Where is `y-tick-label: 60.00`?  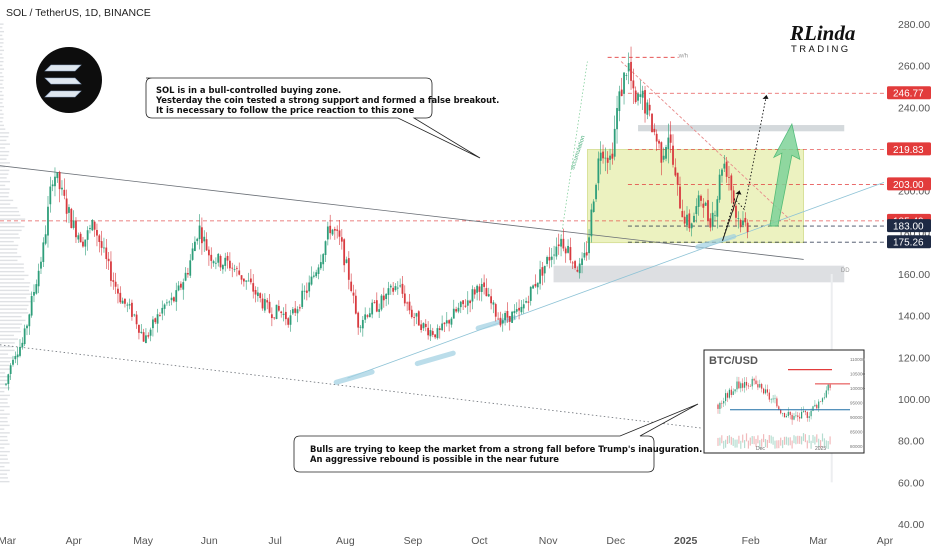
y-tick-label: 60.00 is located at coordinates (911, 483).